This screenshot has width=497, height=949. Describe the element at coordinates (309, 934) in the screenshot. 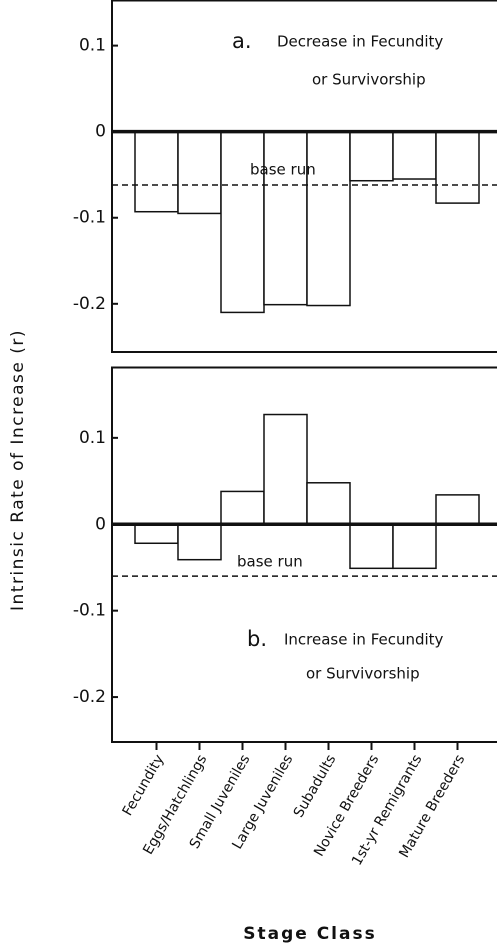

I see `x-axis-label: Stage Class` at that location.